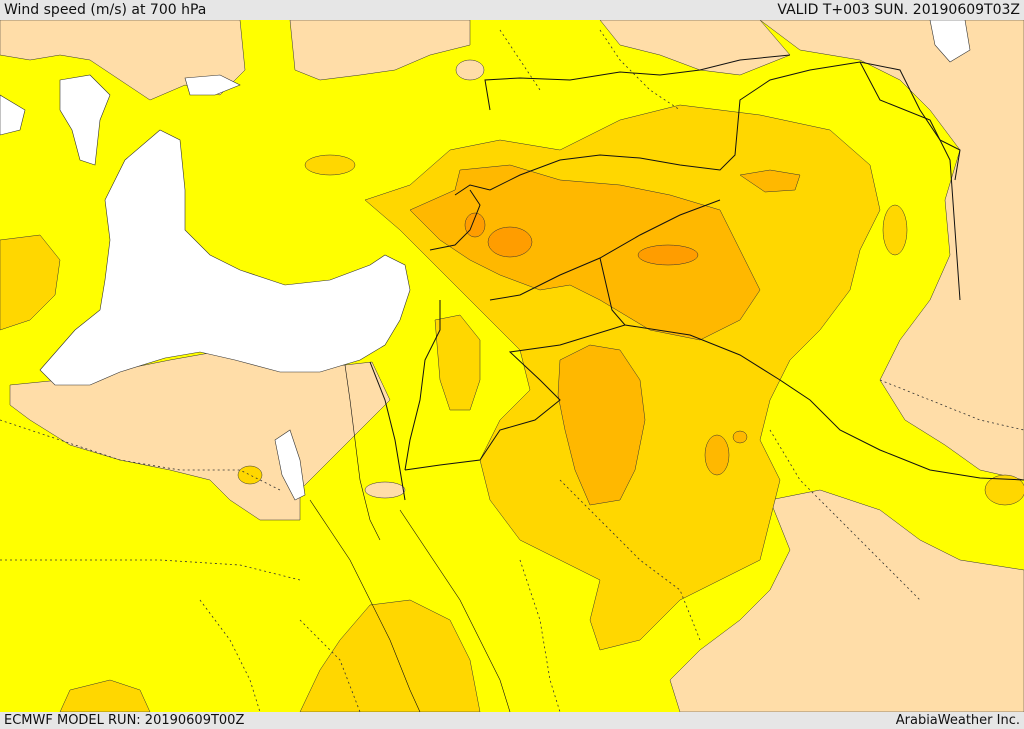 This screenshot has width=1024, height=729. What do you see at coordinates (950, 41) in the screenshot?
I see `caspian-edge` at bounding box center [950, 41].